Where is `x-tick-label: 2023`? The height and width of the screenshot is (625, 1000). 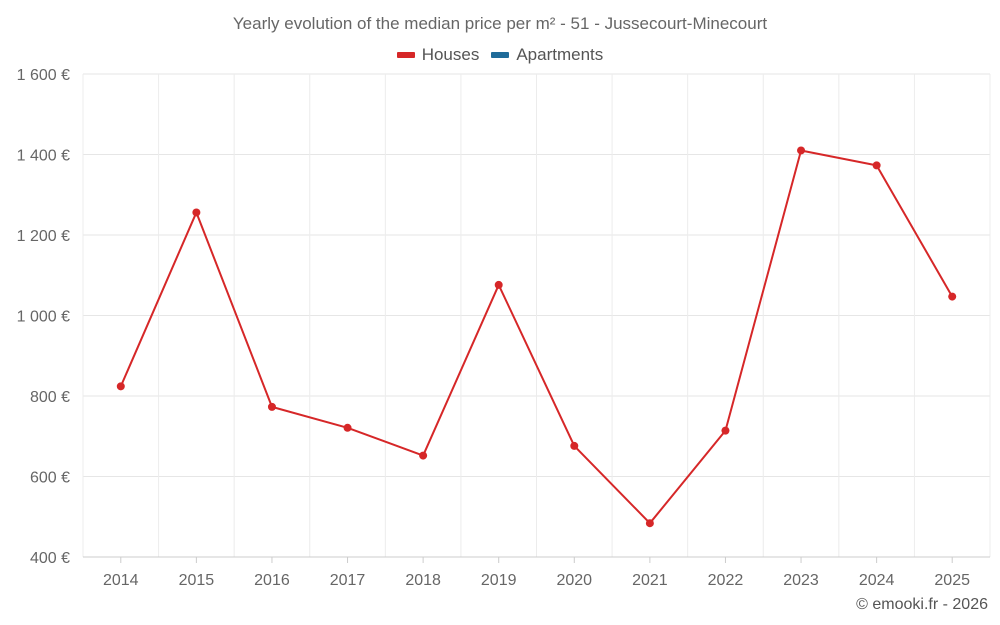
x-tick-label: 2023 is located at coordinates (801, 580).